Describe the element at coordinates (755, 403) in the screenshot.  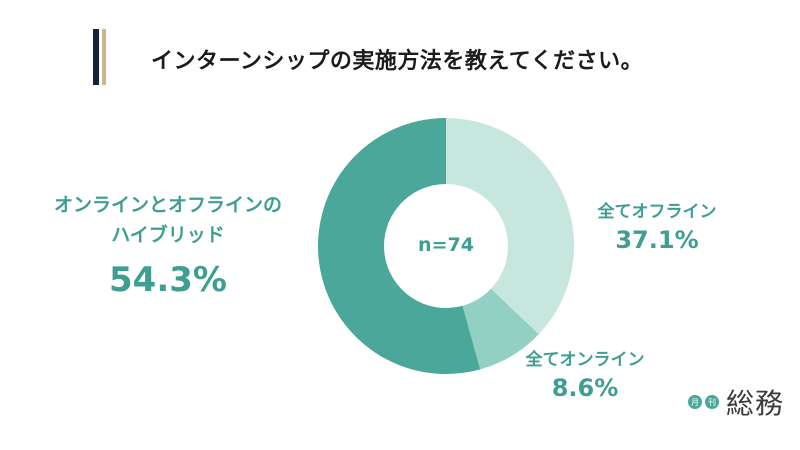
I see `logo-wordmark: 総務` at that location.